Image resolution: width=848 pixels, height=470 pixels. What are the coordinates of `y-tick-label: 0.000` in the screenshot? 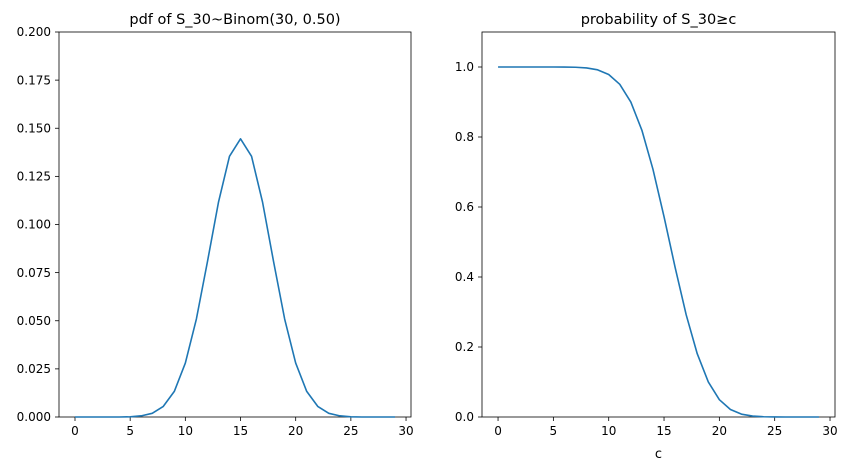 It's located at (34, 417).